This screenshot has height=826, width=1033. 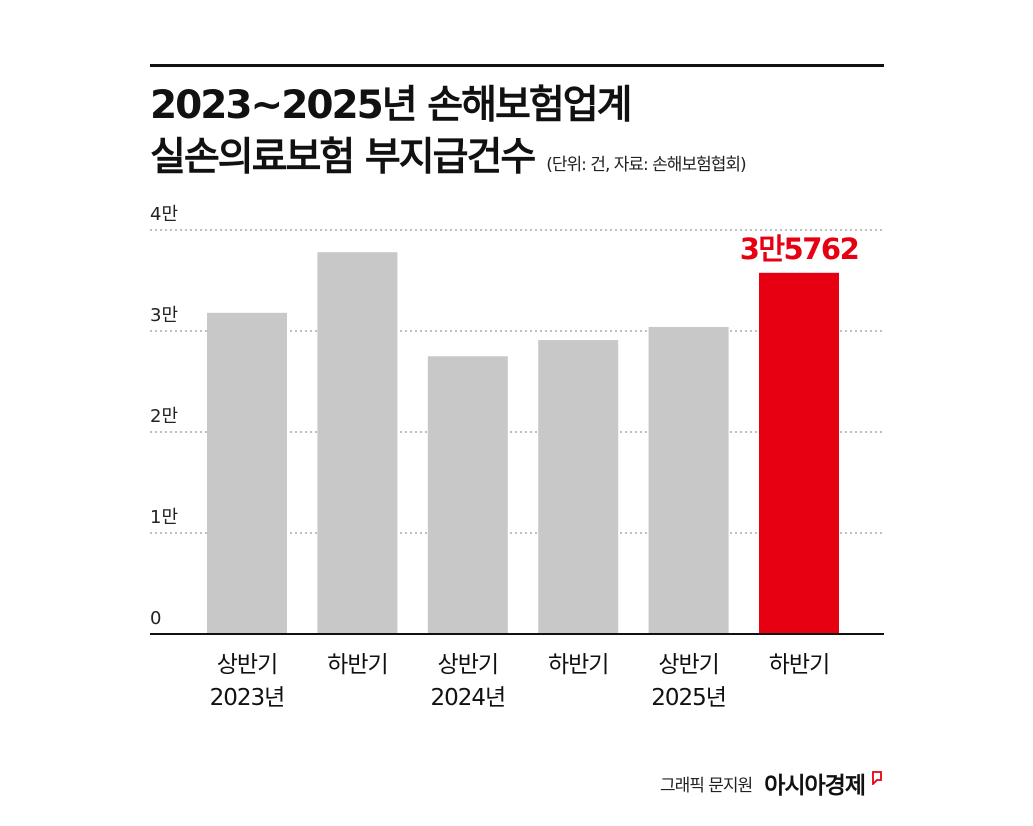 What do you see at coordinates (877, 778) in the screenshot?
I see `brand-mark-icon` at bounding box center [877, 778].